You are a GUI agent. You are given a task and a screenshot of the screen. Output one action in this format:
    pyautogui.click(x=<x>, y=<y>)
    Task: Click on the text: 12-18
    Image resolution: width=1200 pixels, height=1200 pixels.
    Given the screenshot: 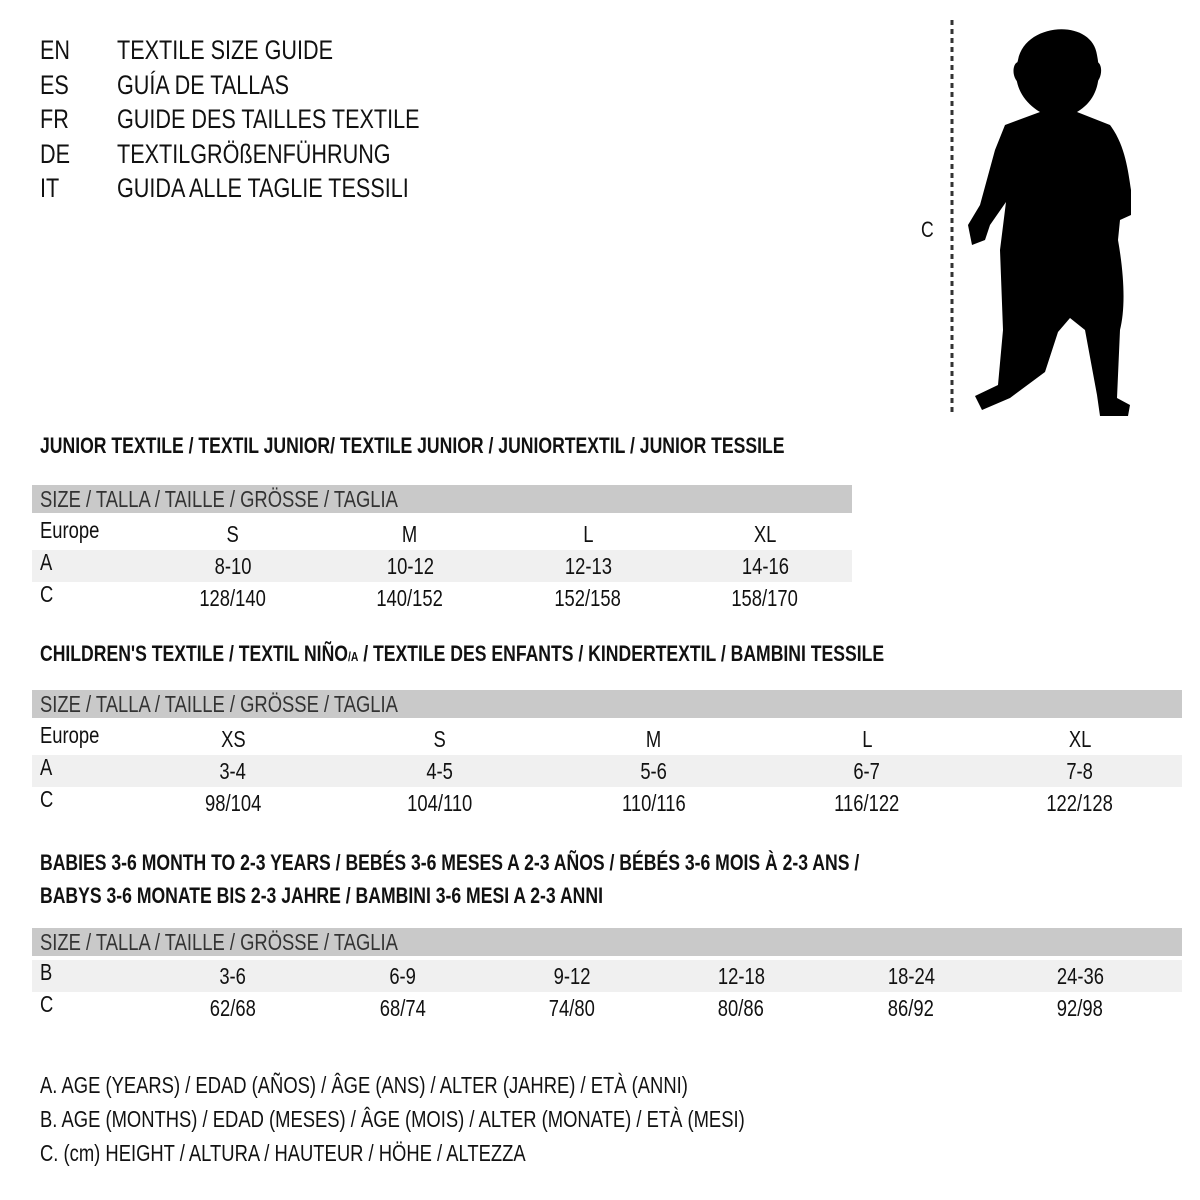 What is the action you would take?
    pyautogui.click(x=741, y=976)
    